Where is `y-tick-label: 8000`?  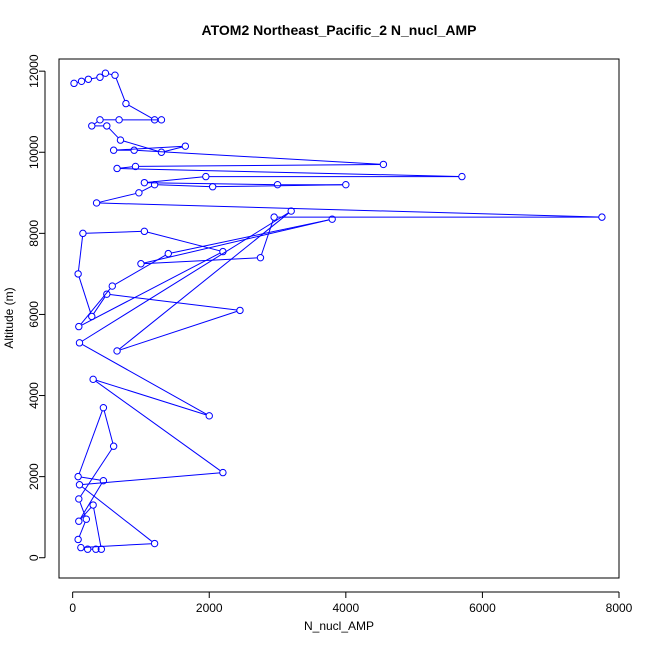 y-tick-label: 8000 is located at coordinates (34, 233).